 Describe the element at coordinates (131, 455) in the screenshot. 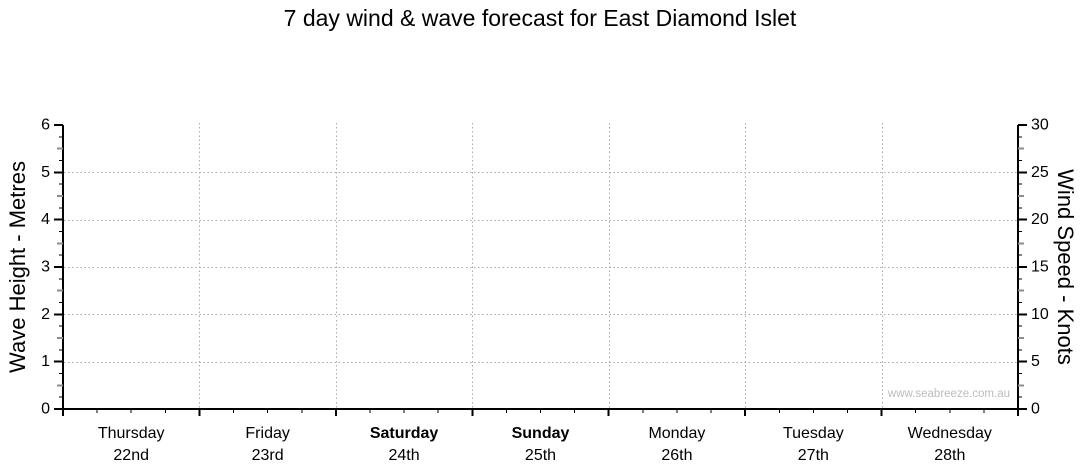

I see `x-axis-date-label: 22nd` at that location.